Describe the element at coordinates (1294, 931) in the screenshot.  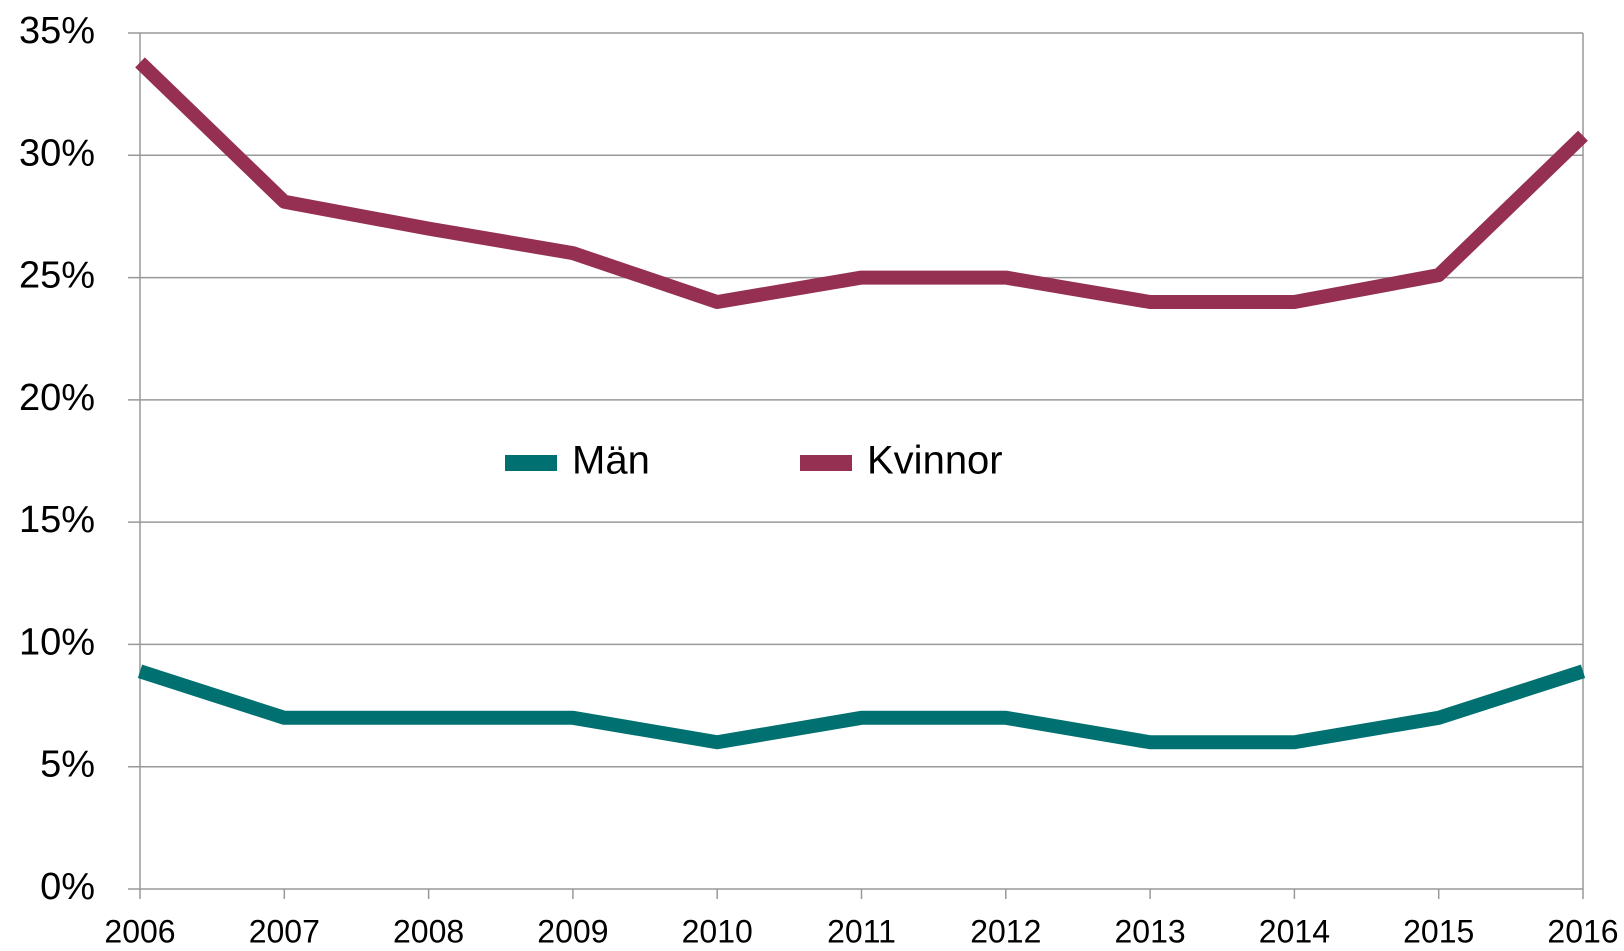
I see `x-tick-label: 2014` at that location.